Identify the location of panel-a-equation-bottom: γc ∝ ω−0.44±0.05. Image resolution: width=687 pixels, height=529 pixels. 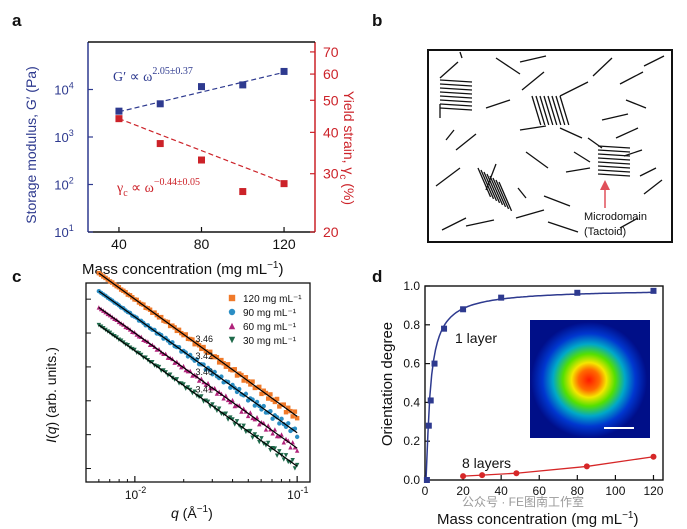
(158, 188).